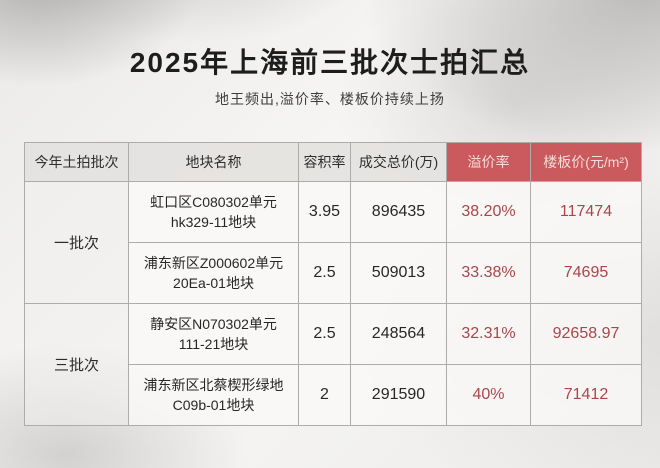 Image resolution: width=660 pixels, height=468 pixels. I want to click on plot-name-cell: 浦东新区北蔡楔形绿地 C09b-01地块, so click(213, 395).